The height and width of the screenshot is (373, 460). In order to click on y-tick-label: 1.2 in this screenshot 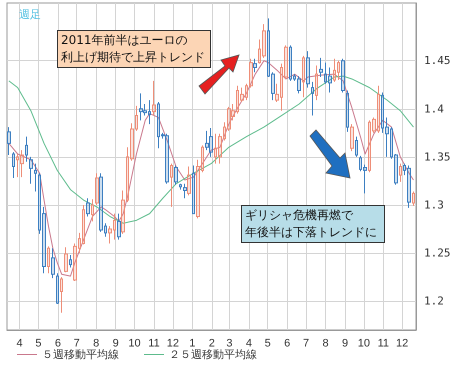, I will do `click(434, 301)`.